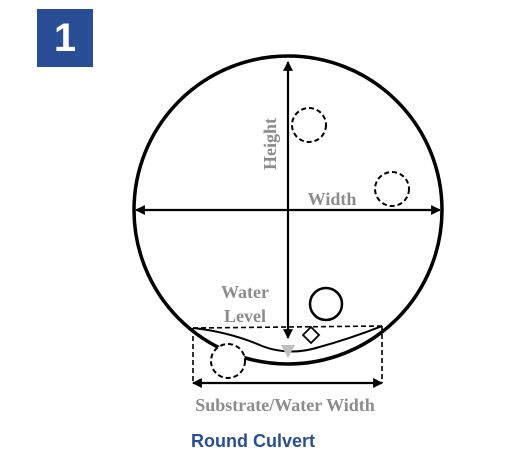 This screenshot has height=474, width=506. I want to click on substrate-water-width-label: Substrate/Water Width, so click(285, 405).